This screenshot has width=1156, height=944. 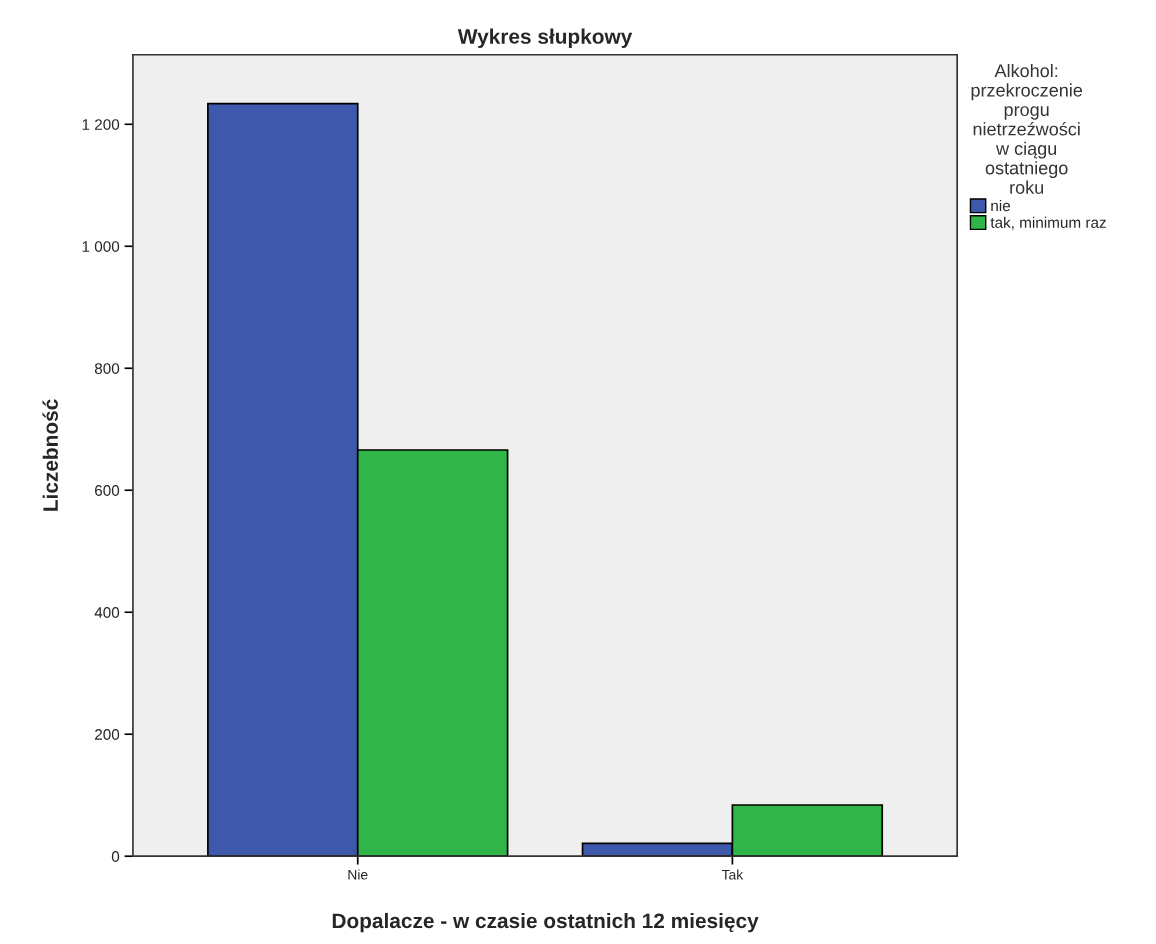 What do you see at coordinates (101, 246) in the screenshot?
I see `y-tick-label: 1 000` at bounding box center [101, 246].